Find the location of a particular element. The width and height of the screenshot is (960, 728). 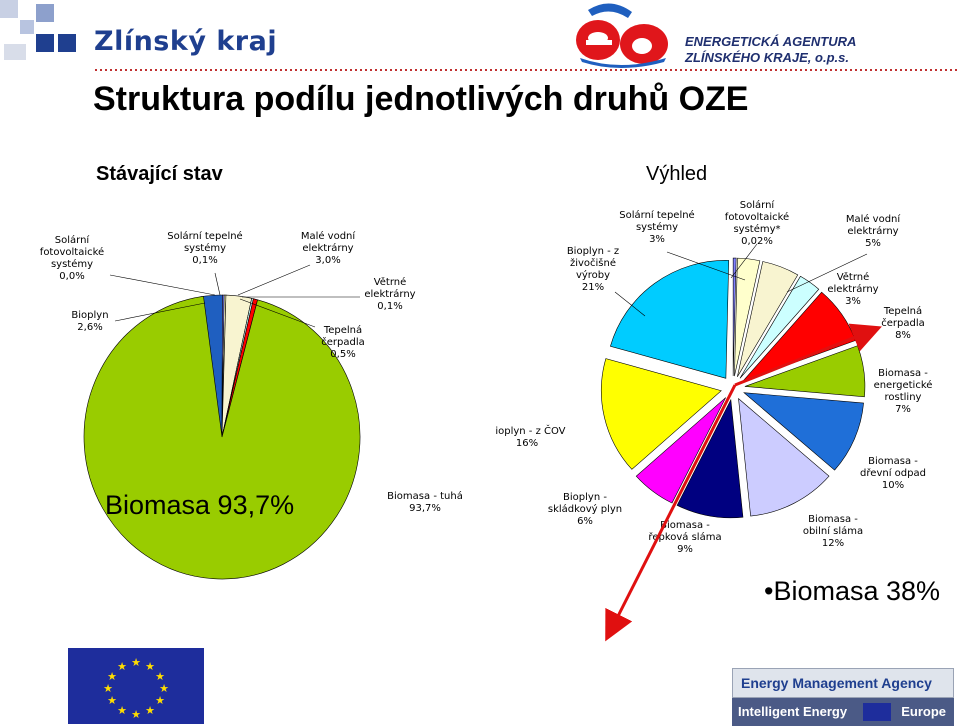

pie-slice-biomasa-tuh is located at coordinates (222, 437).